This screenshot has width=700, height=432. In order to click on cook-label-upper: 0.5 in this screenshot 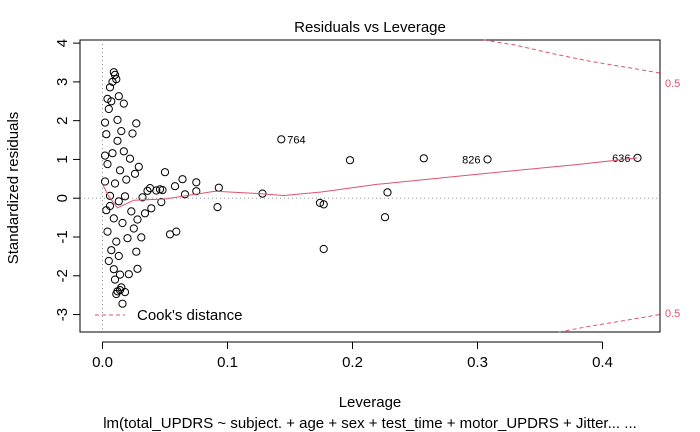, I will do `click(672, 84)`.